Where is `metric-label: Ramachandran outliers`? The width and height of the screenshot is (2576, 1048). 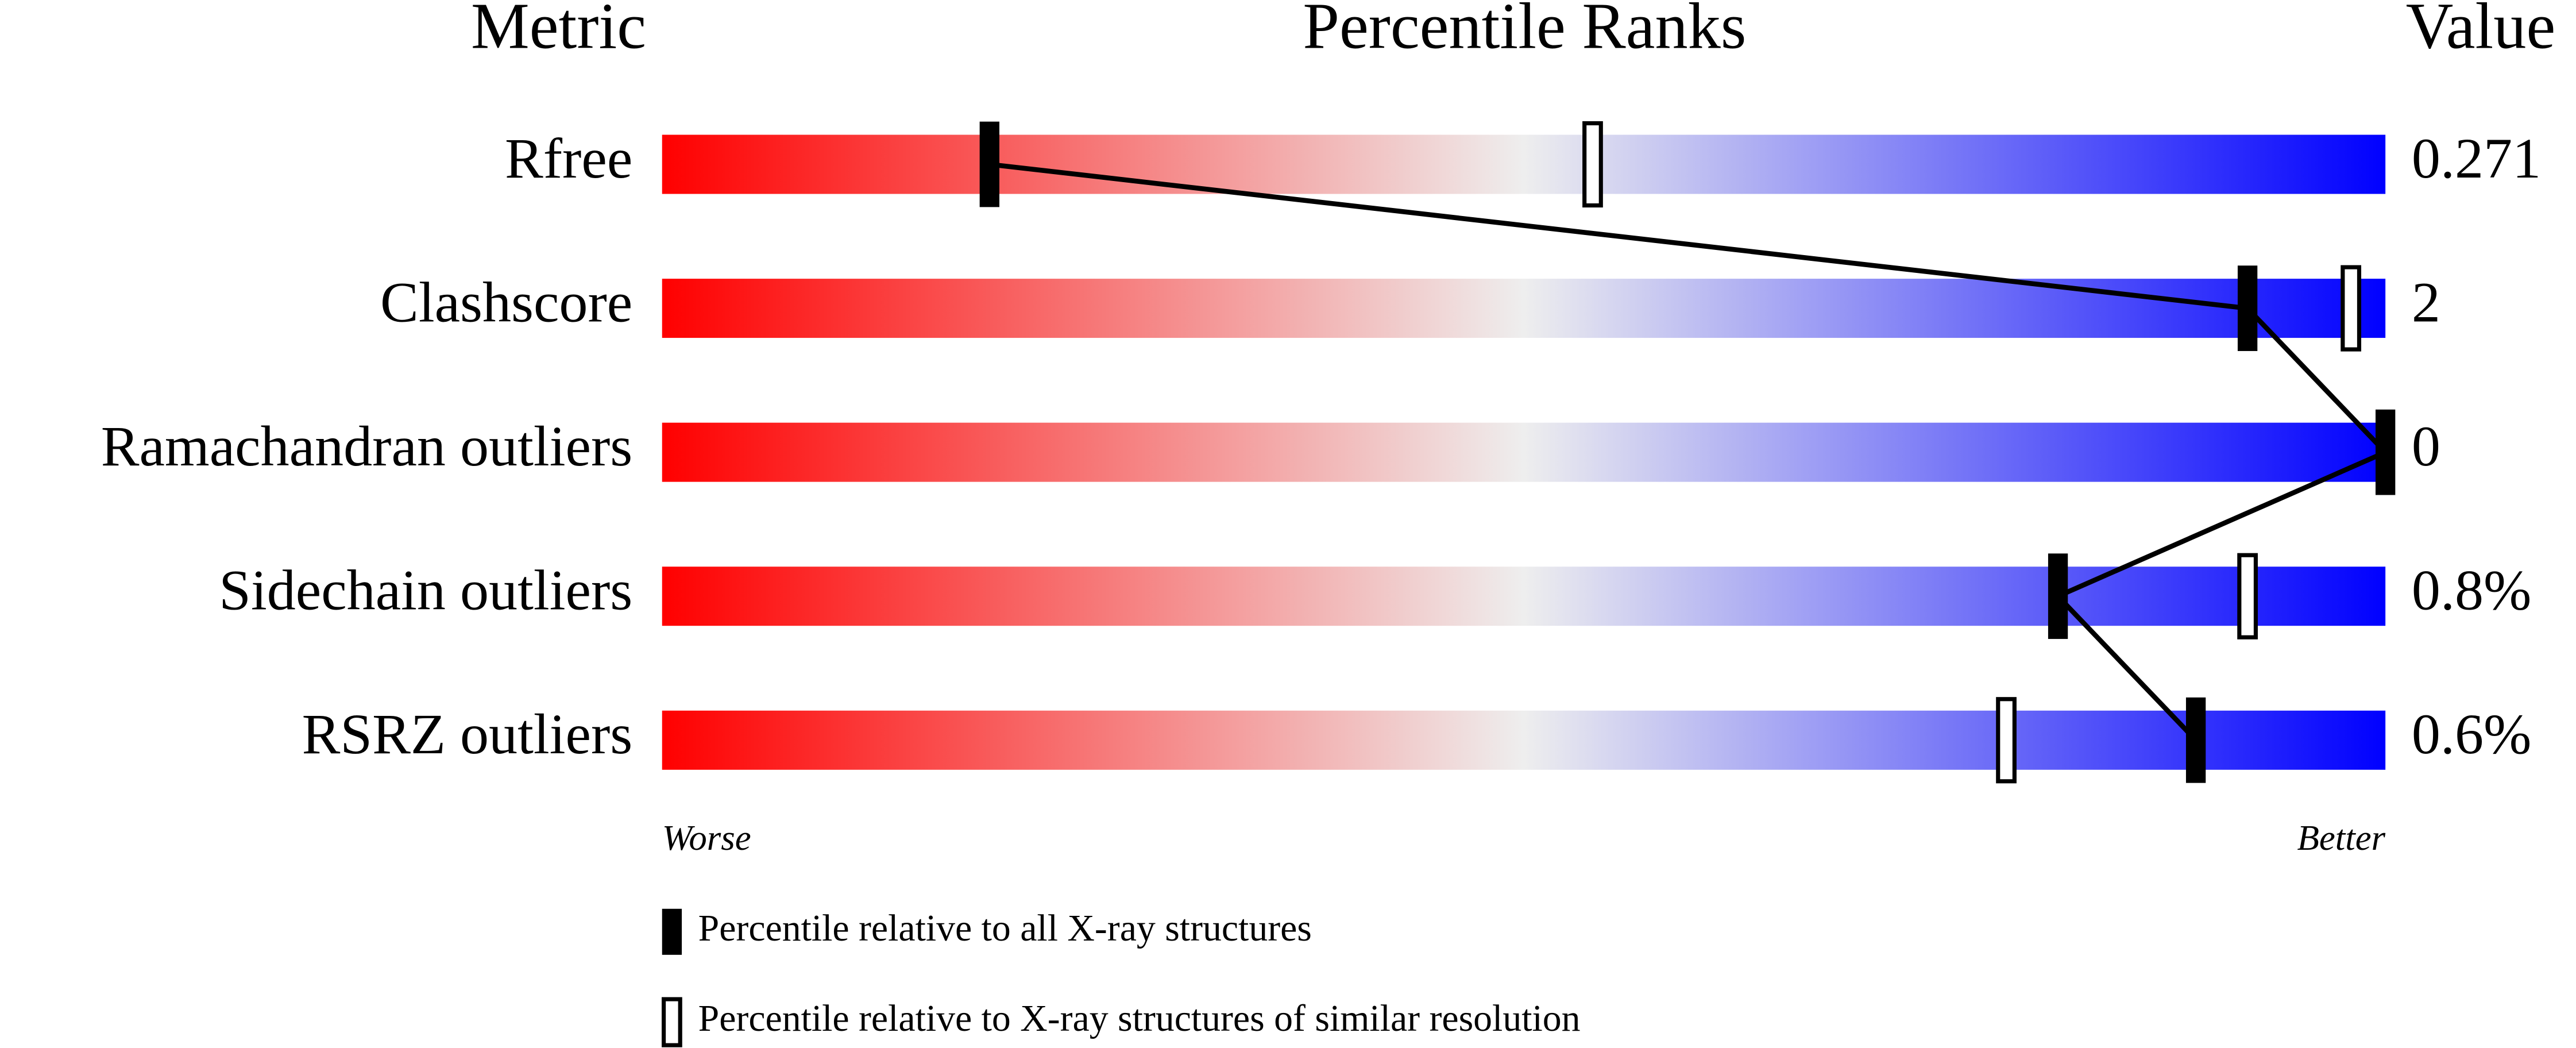
metric-label: Ramachandran outliers is located at coordinates (367, 446).